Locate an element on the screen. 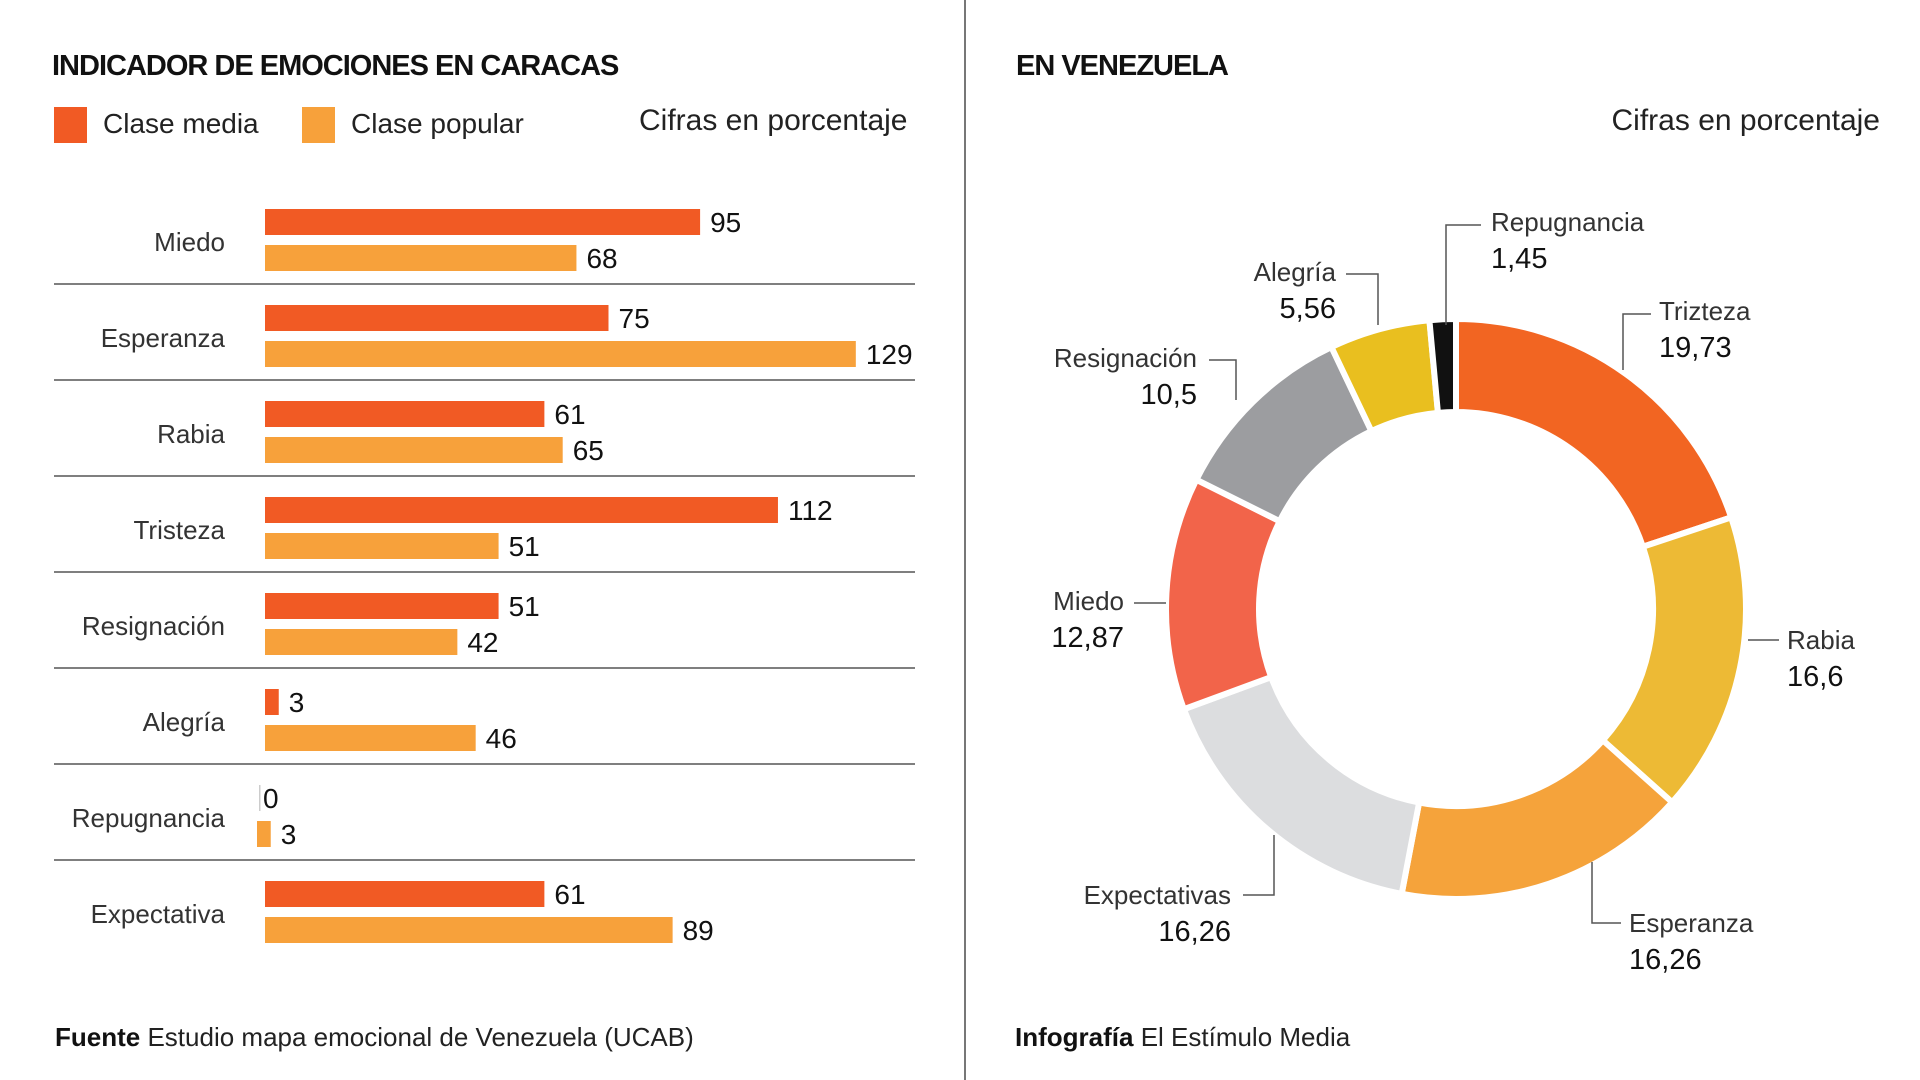 The width and height of the screenshot is (1920, 1080). category-label: Resignación is located at coordinates (153, 626).